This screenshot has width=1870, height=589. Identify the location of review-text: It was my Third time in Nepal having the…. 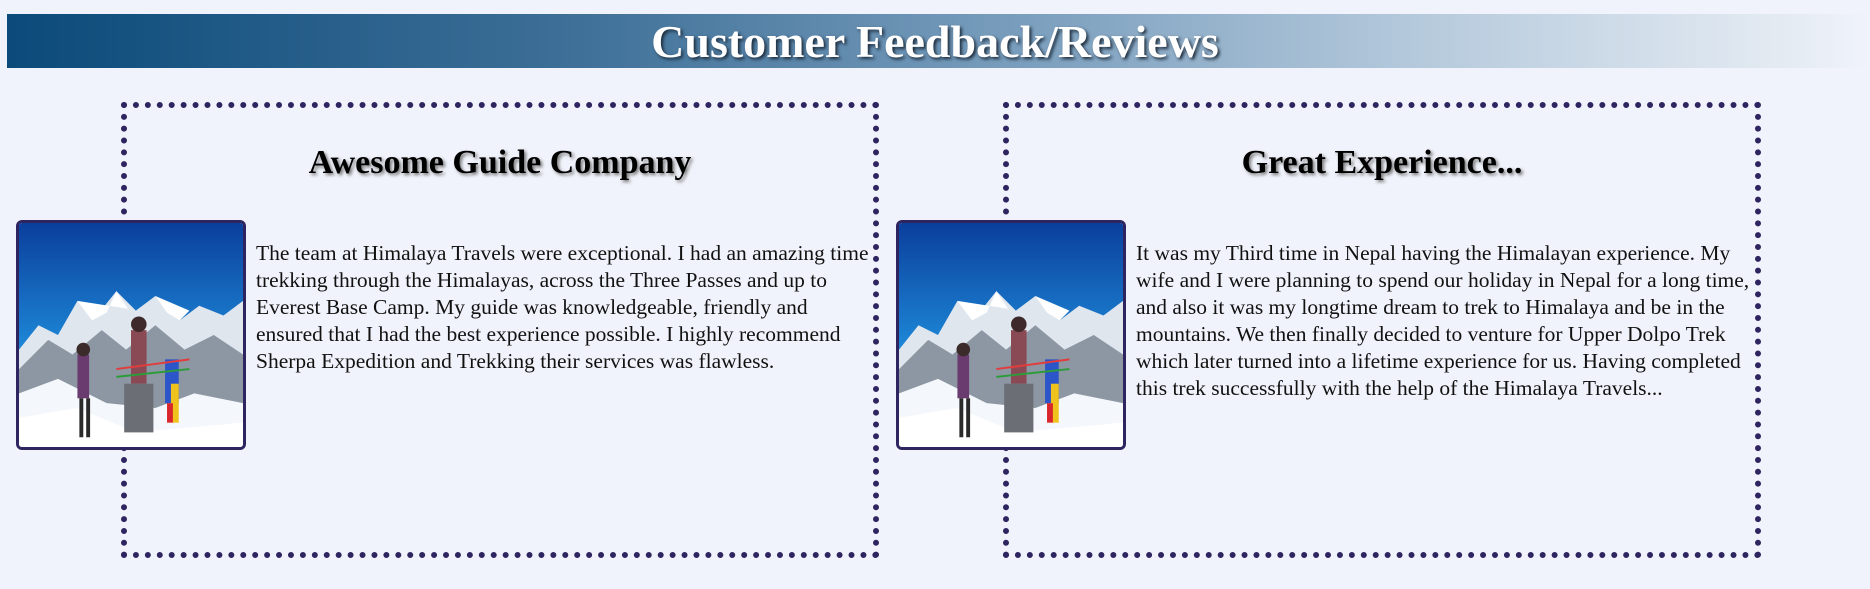
(1443, 320).